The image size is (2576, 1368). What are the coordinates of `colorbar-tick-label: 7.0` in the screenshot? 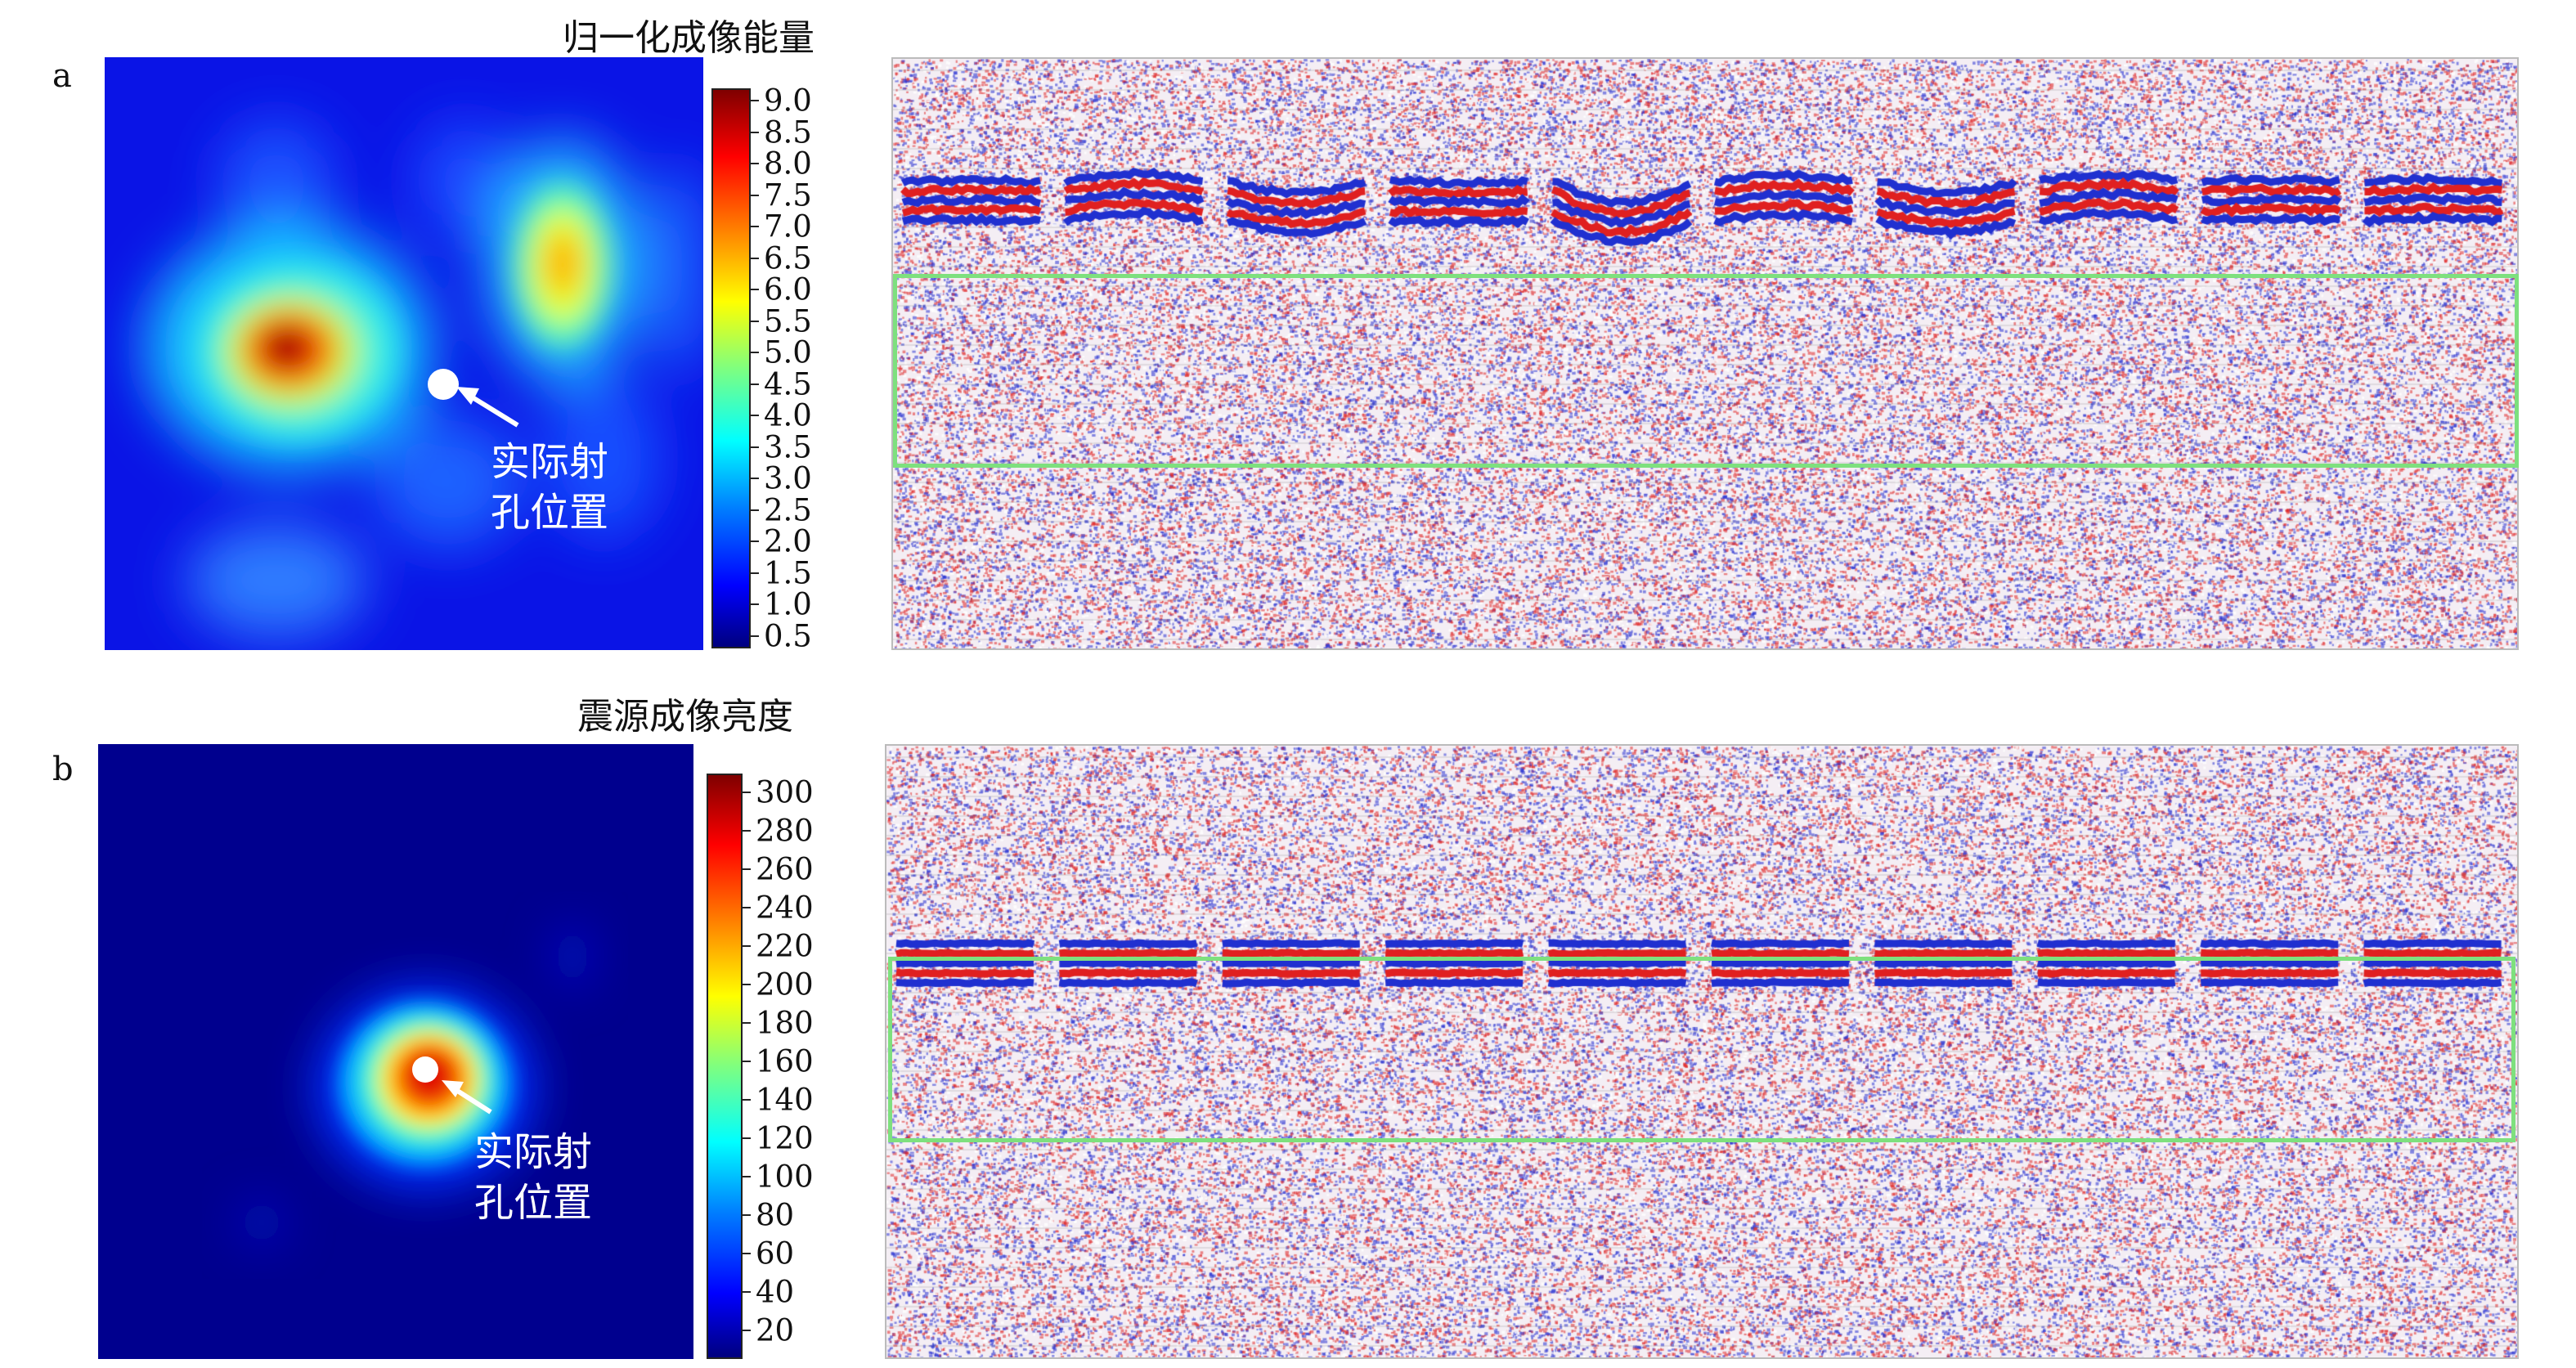 It's located at (788, 226).